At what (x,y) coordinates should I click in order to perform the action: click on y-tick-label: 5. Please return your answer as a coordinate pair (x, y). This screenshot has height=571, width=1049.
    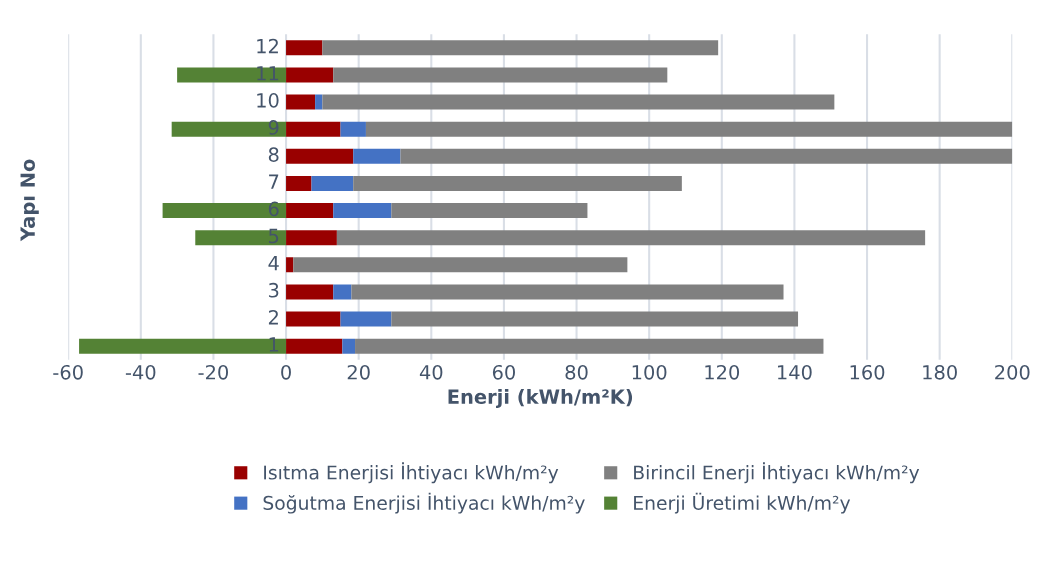
    Looking at the image, I should click on (274, 236).